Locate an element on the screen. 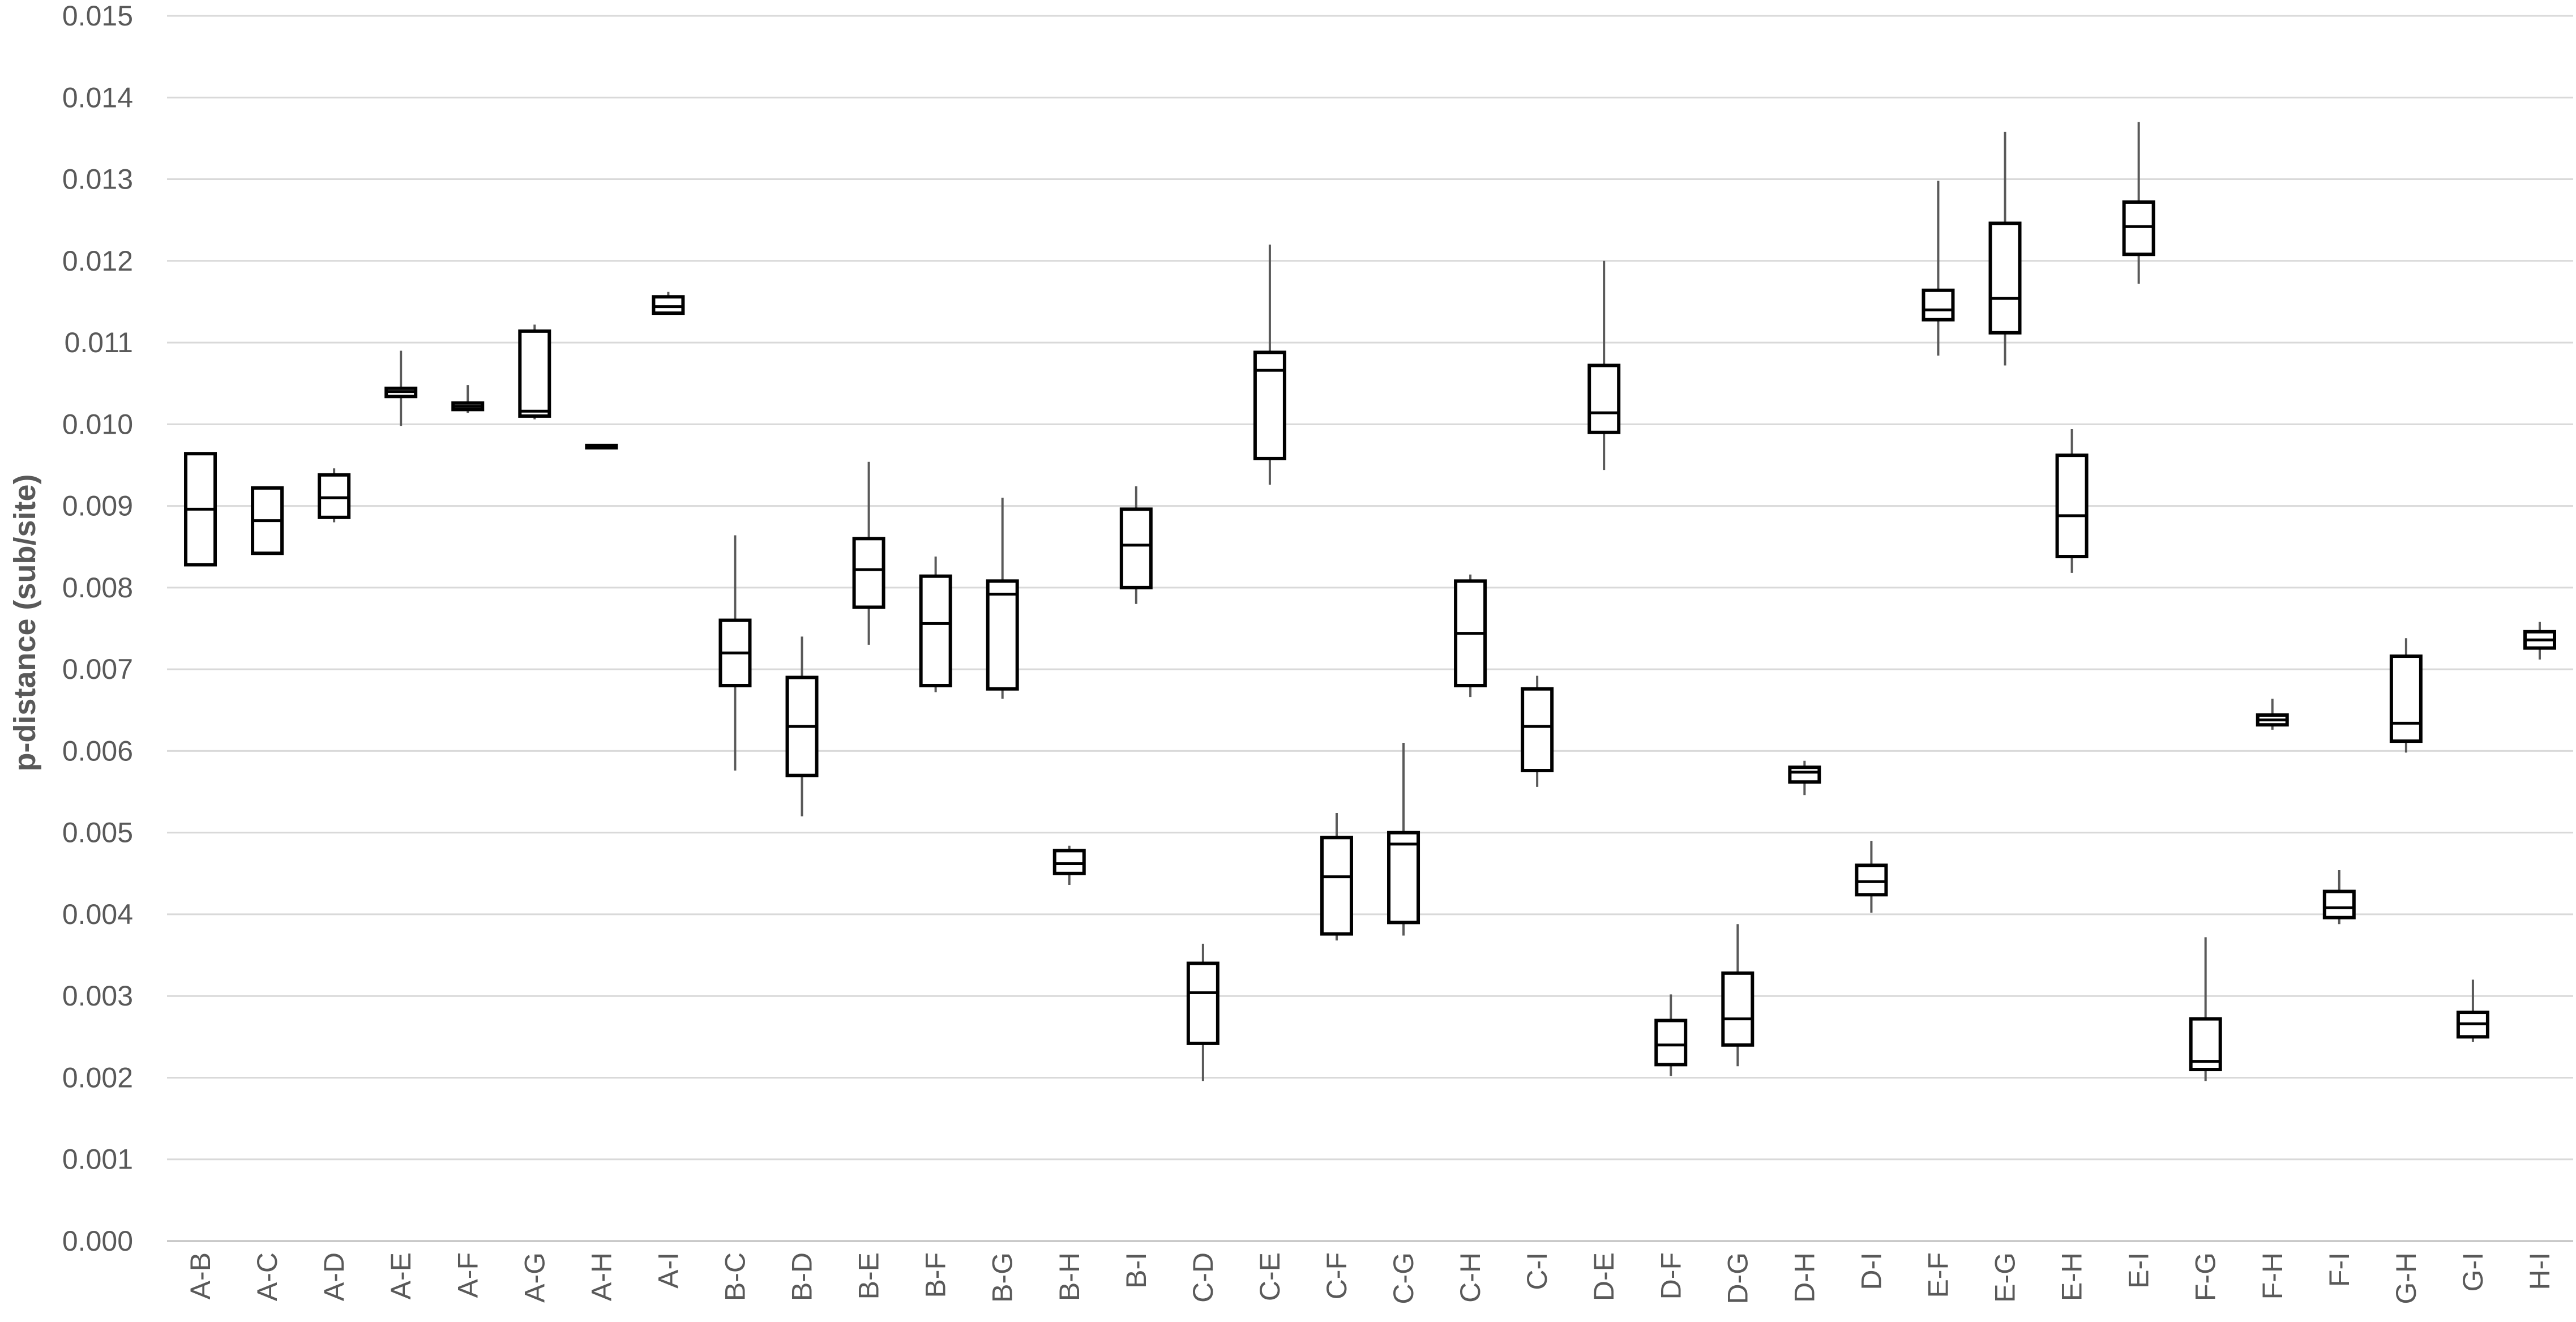 The image size is (2576, 1322). box-D-F is located at coordinates (1671, 1035).